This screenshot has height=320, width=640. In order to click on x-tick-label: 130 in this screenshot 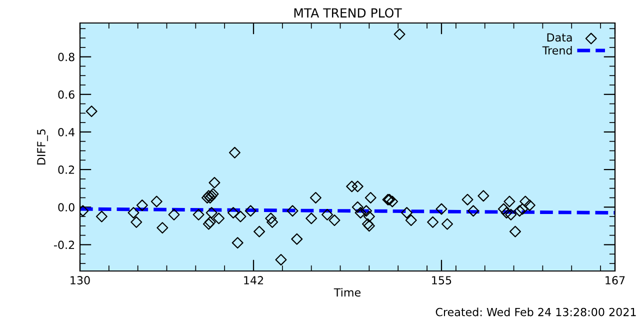, I will do `click(80, 280)`.